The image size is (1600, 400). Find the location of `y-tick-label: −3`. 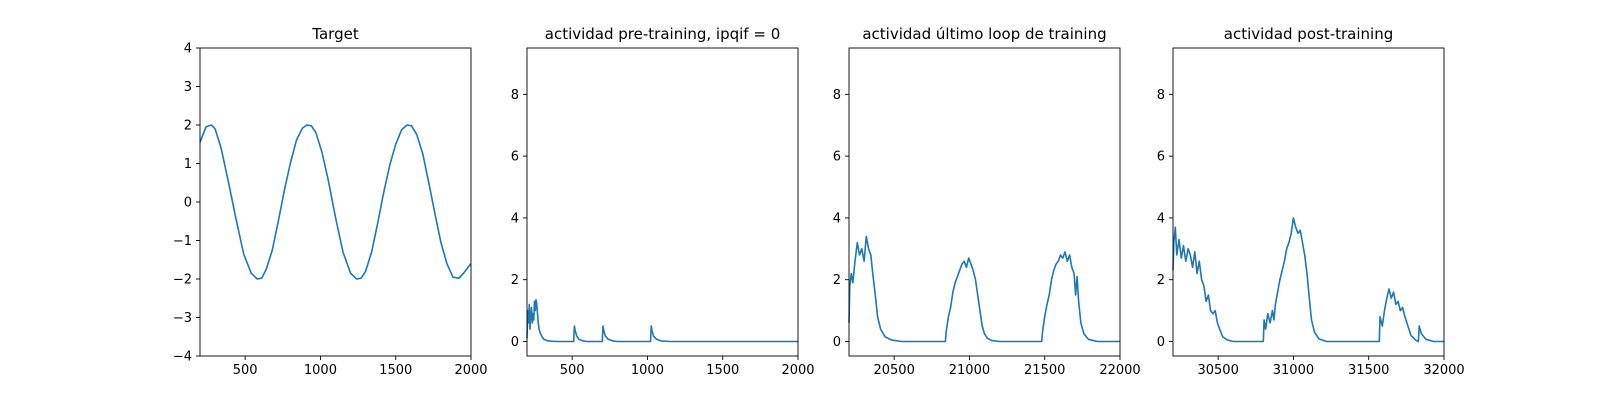

y-tick-label: −3 is located at coordinates (182, 318).